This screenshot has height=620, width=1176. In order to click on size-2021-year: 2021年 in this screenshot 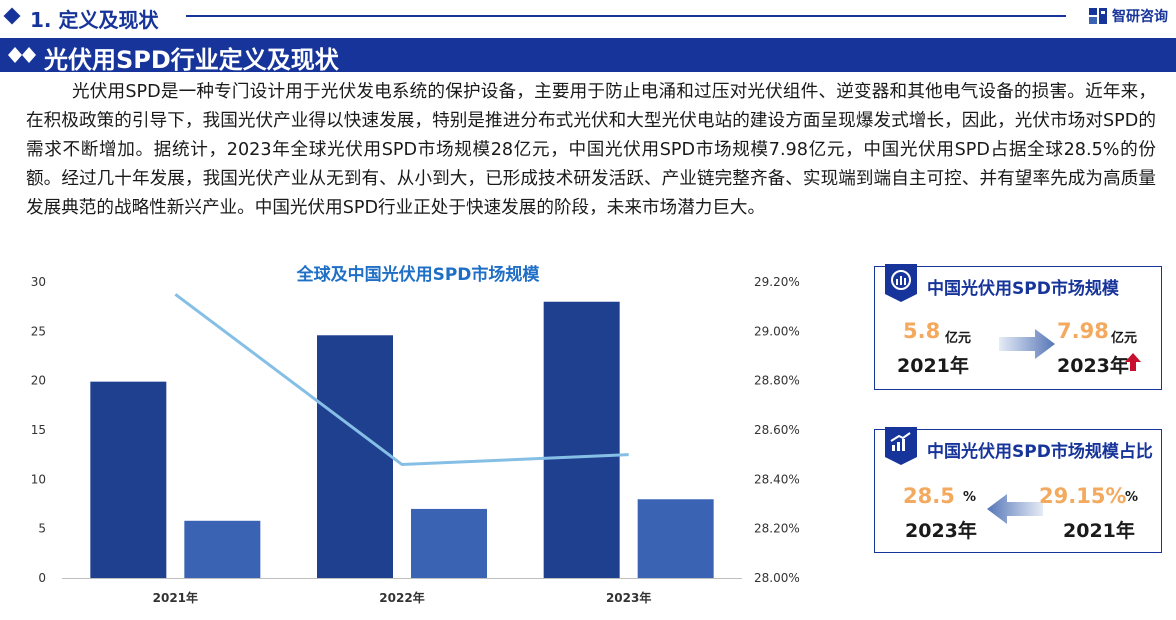, I will do `click(933, 366)`.